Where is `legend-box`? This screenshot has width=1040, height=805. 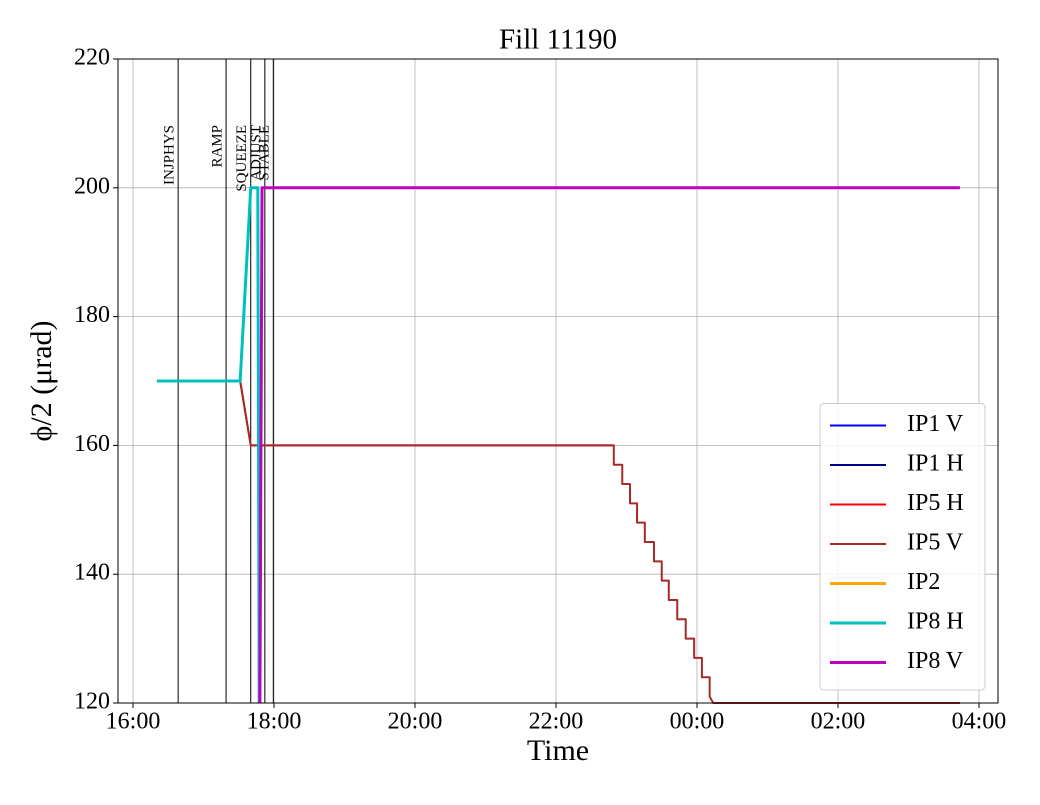
legend-box is located at coordinates (902, 547).